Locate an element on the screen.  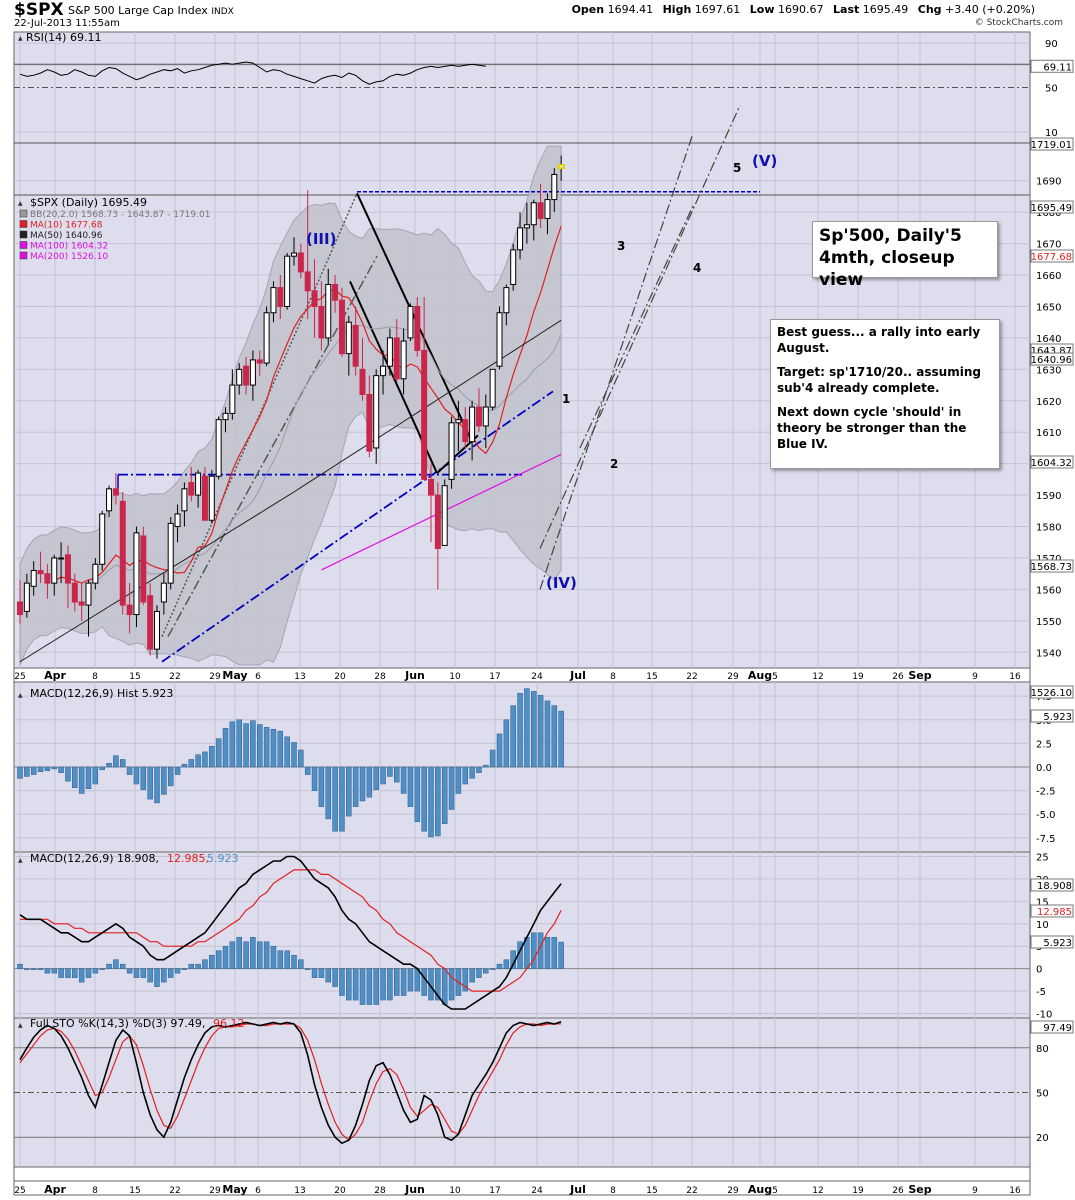
panel-bg-macd is located at coordinates (522, 935).